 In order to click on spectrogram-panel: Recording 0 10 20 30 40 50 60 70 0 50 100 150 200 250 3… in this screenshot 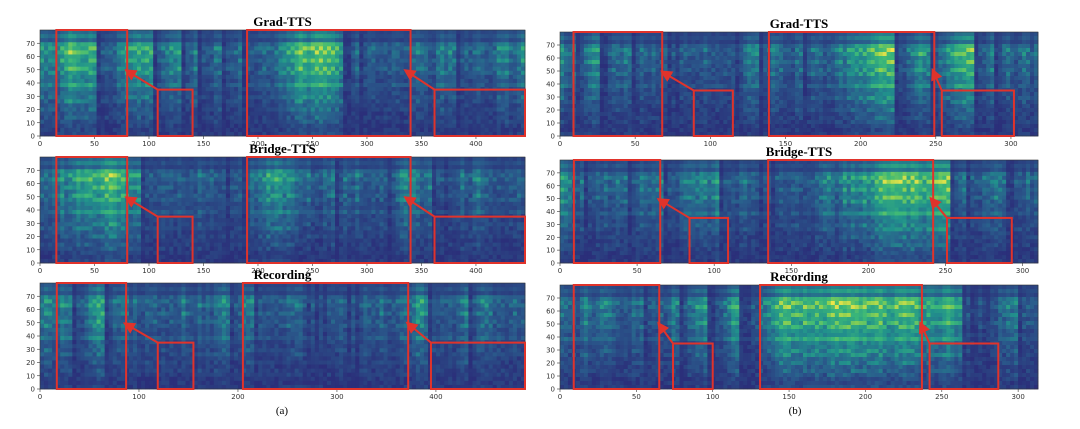, I will do `click(792, 335)`.